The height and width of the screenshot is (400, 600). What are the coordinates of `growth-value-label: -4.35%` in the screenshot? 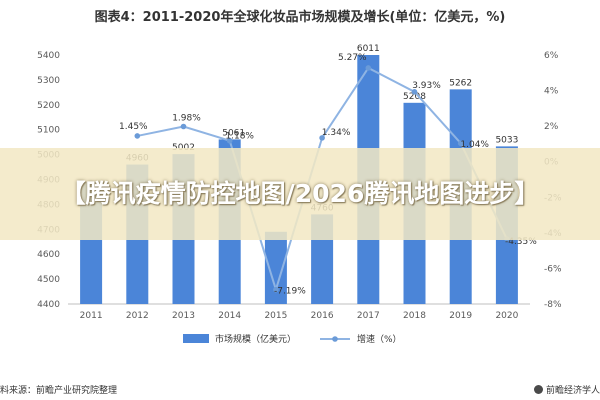 It's located at (521, 242).